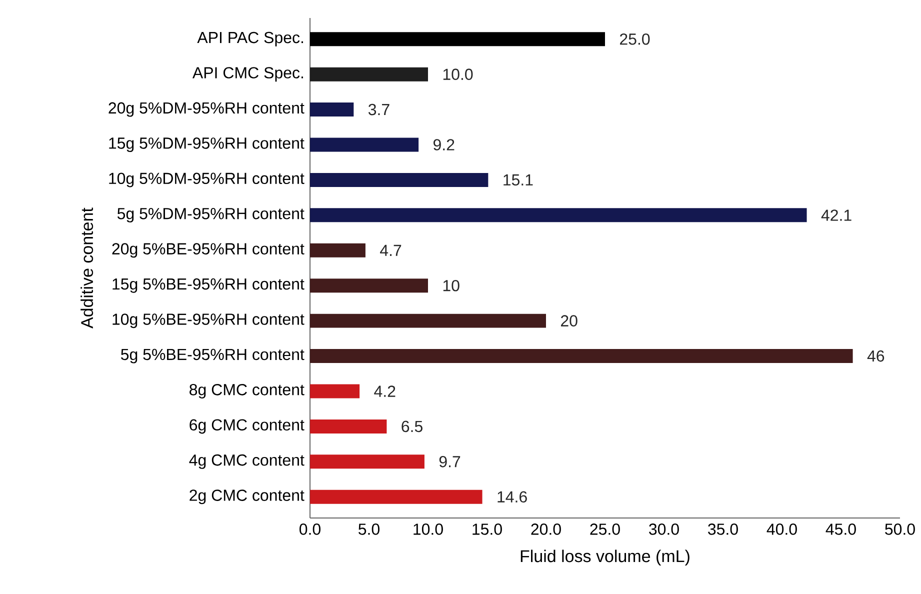 This screenshot has width=921, height=594. I want to click on y-tick-label: API CMC Spec., so click(247, 74).